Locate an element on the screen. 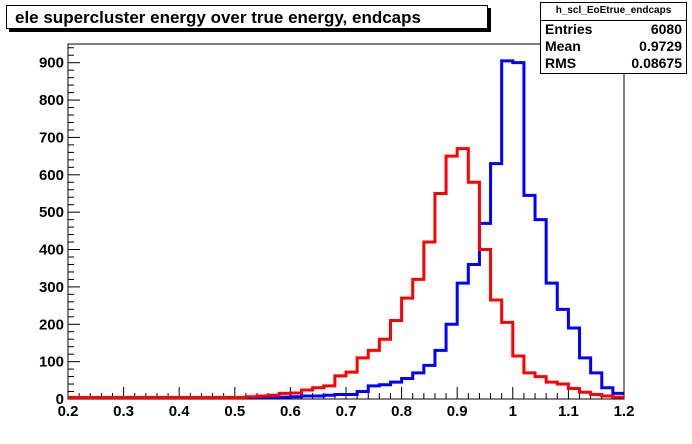  x-tick-label: 1.2 is located at coordinates (624, 411).